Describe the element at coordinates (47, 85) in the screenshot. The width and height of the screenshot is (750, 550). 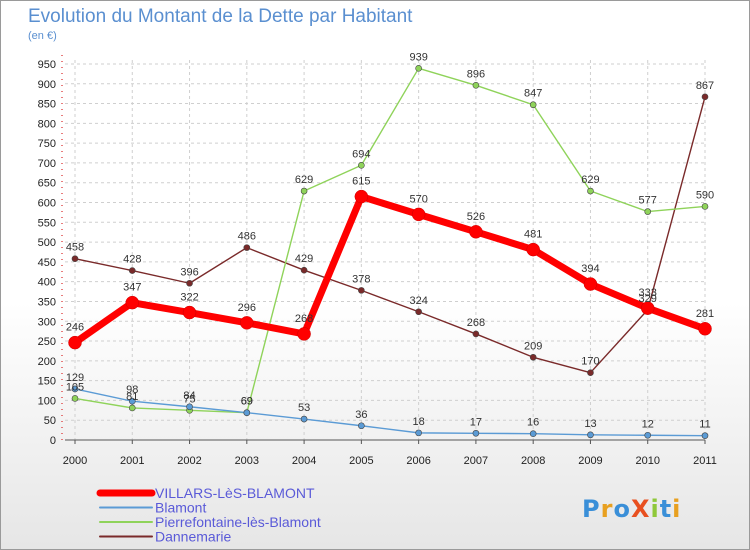
I see `y-tick-label-900: 900` at that location.